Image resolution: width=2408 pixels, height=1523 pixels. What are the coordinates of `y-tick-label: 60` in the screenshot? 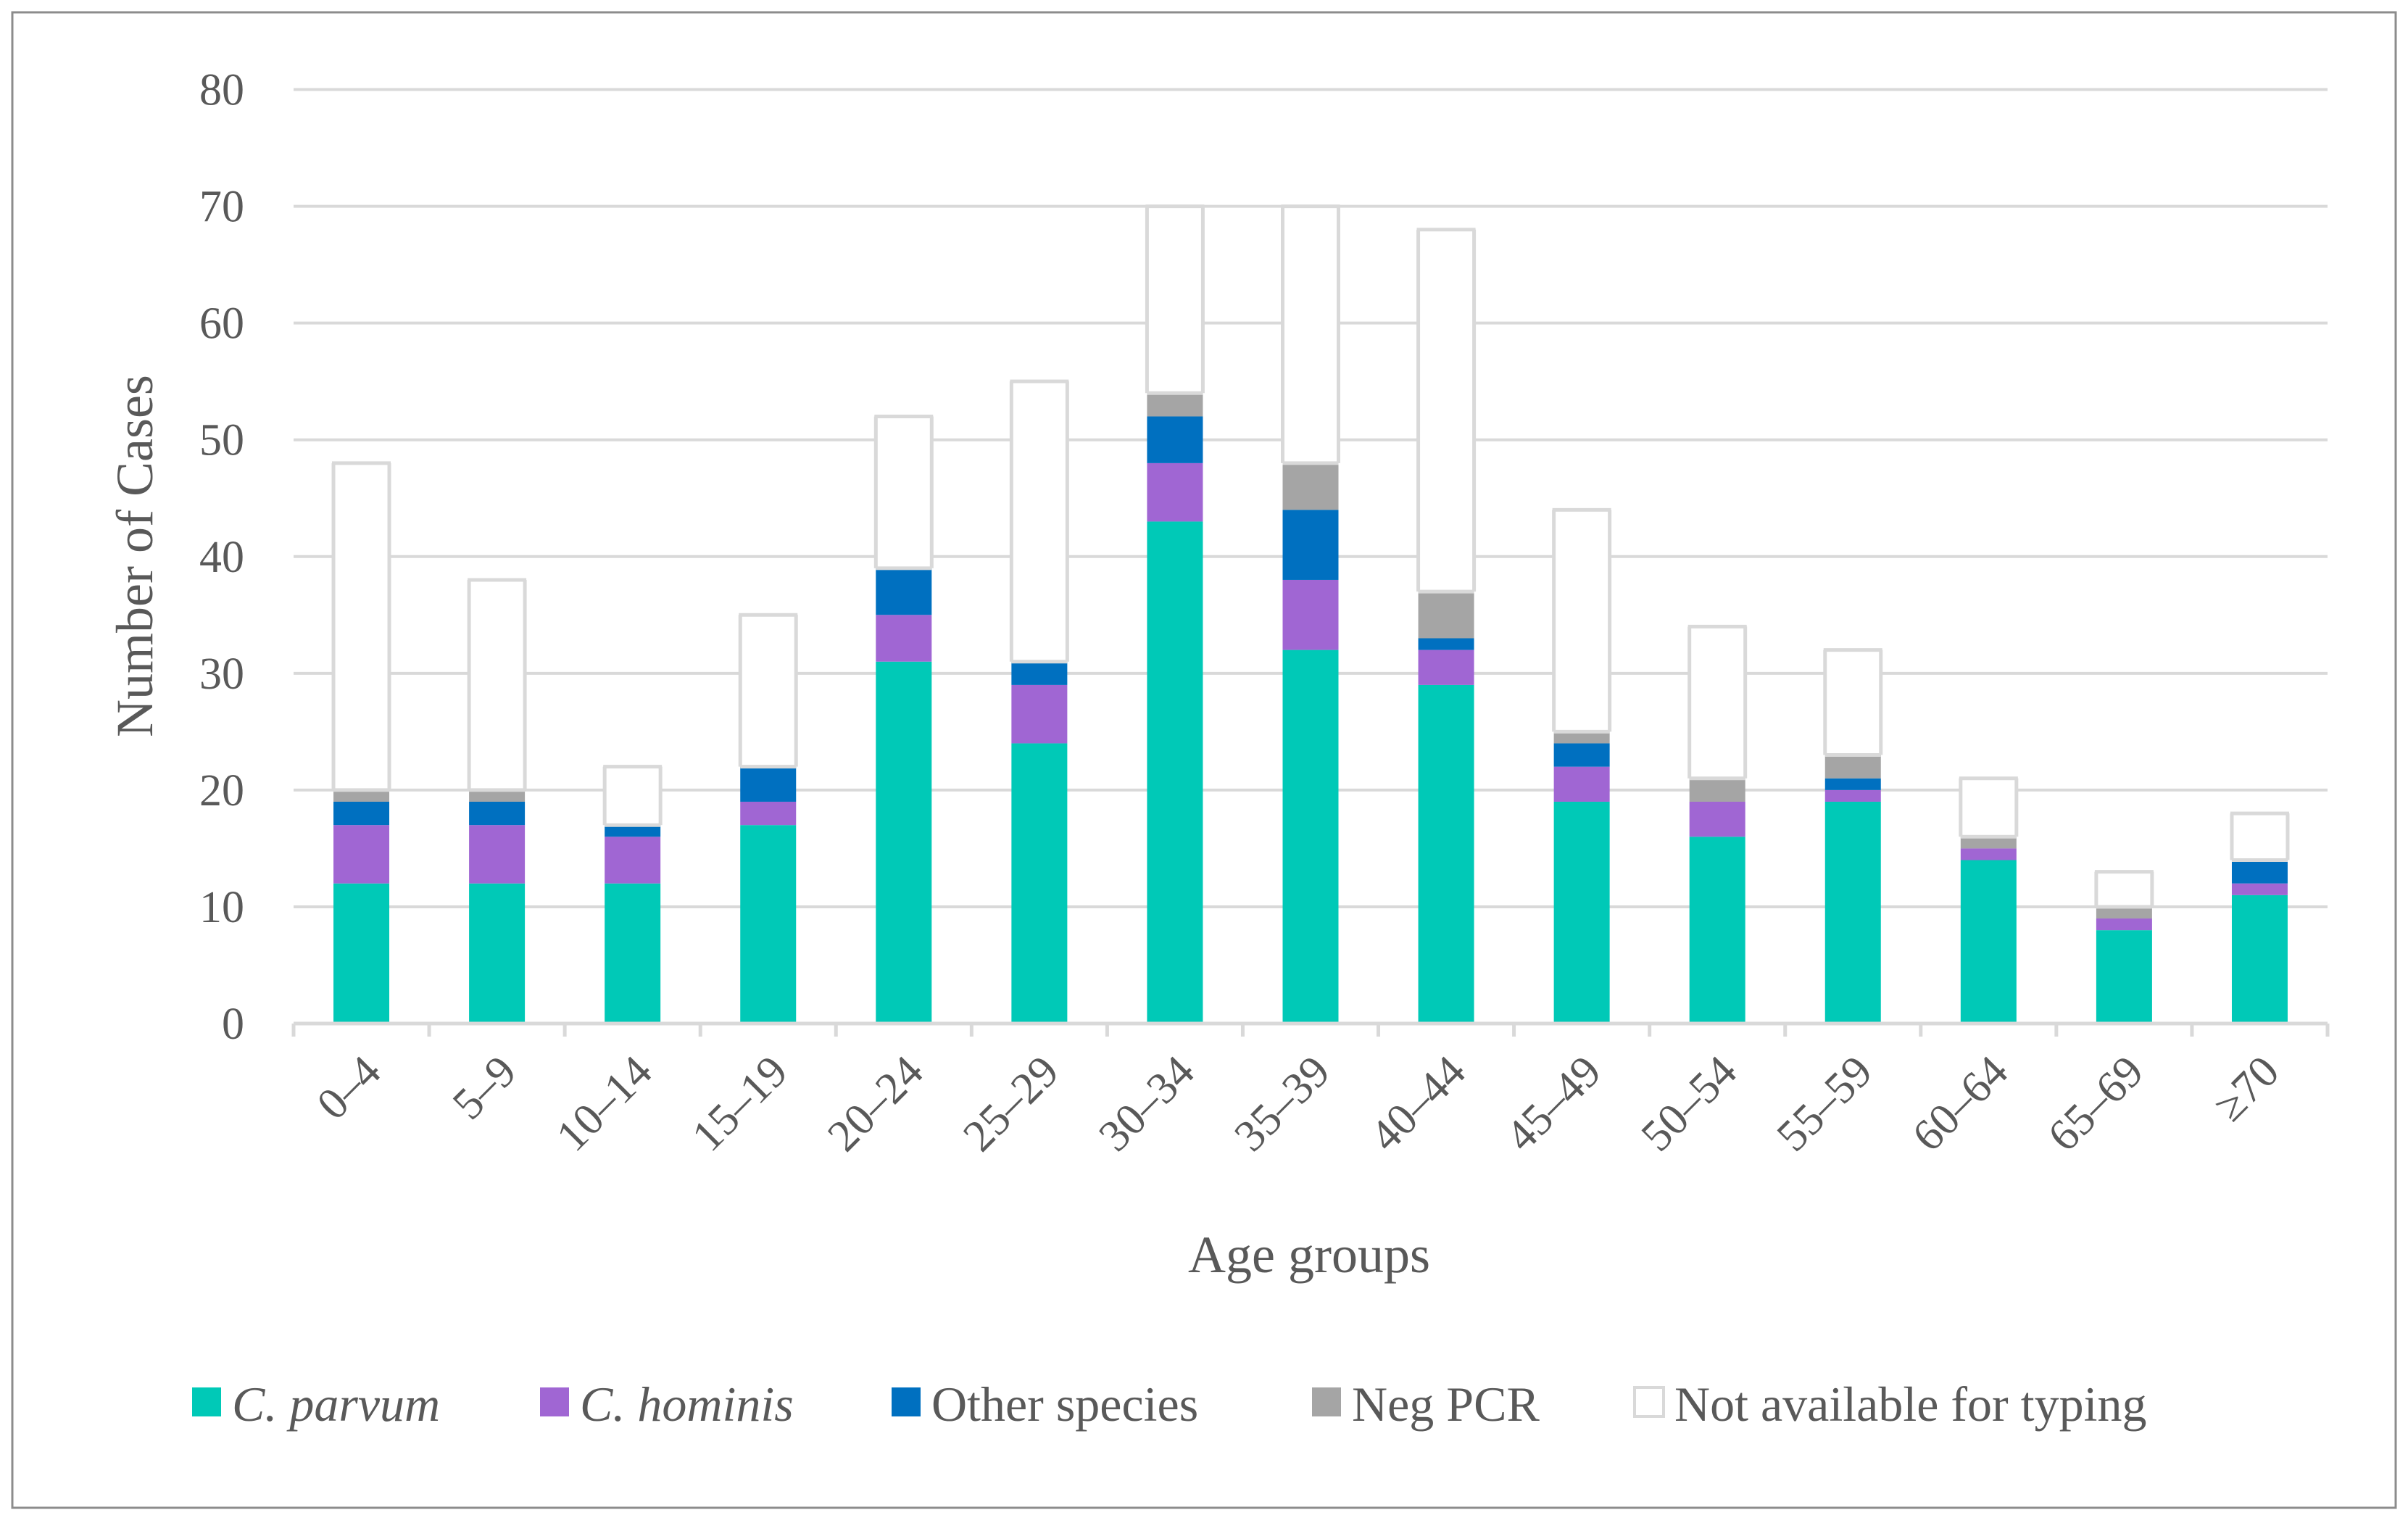 It's located at (221, 324).